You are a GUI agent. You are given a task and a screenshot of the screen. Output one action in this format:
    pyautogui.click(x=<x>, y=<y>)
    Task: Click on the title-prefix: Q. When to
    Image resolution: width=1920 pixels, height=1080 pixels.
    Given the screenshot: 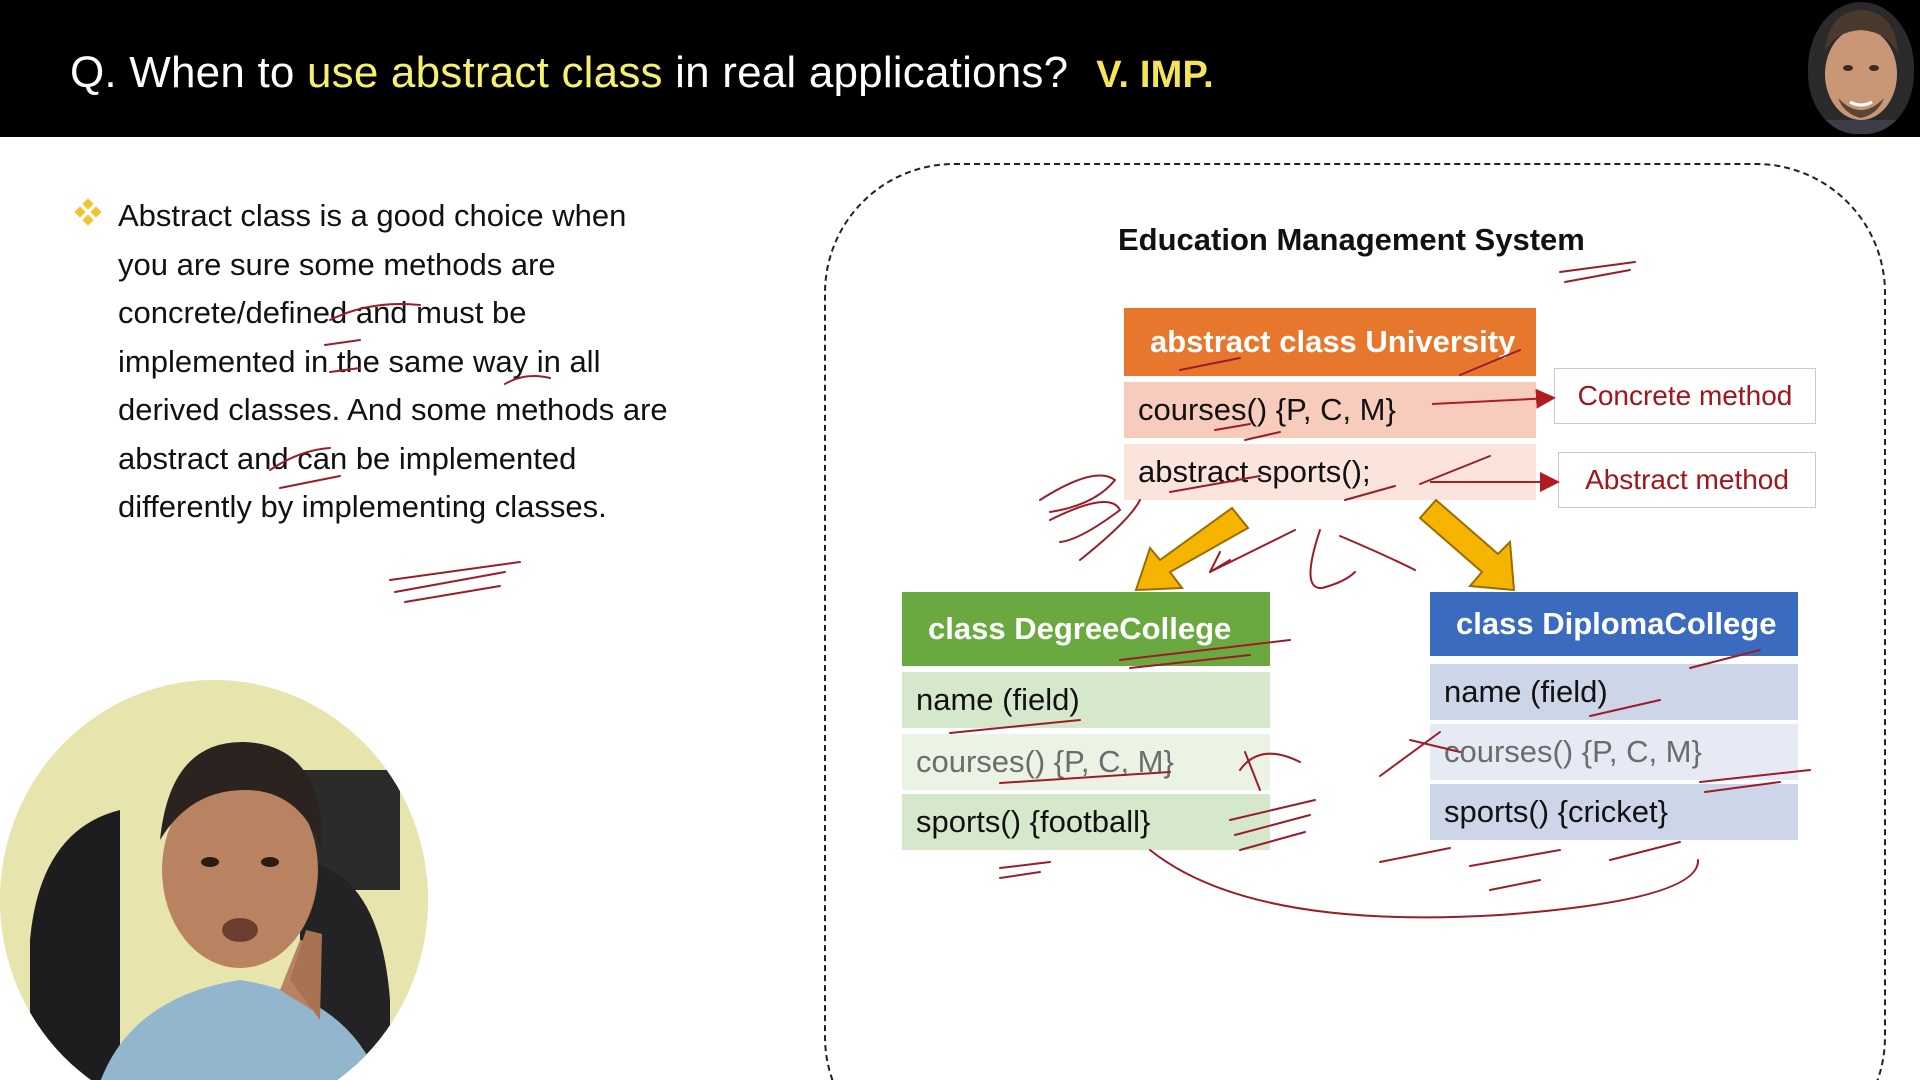 What is the action you would take?
    pyautogui.click(x=188, y=72)
    